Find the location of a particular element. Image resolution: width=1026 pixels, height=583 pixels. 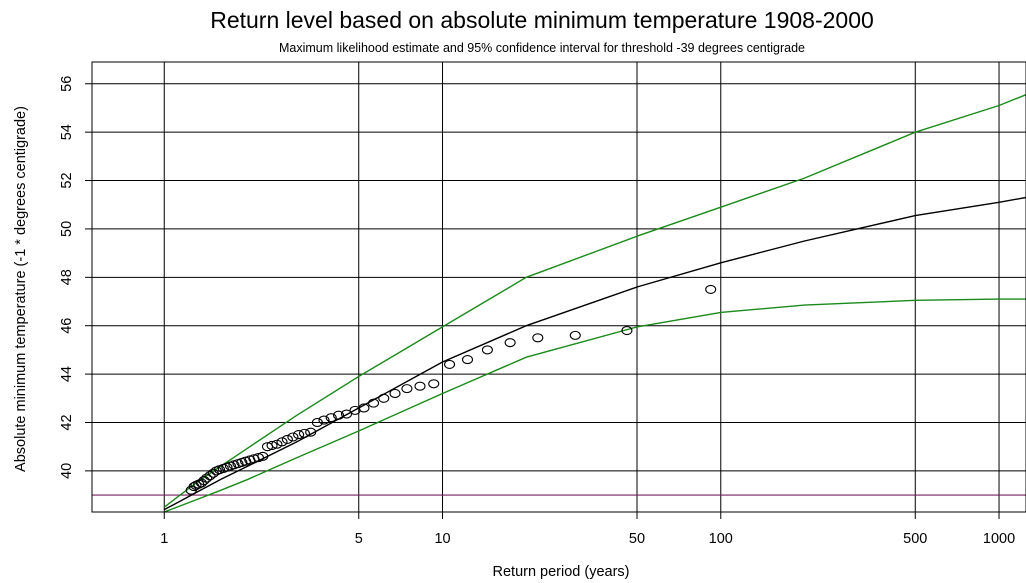

x-tick-label: 100 is located at coordinates (721, 539).